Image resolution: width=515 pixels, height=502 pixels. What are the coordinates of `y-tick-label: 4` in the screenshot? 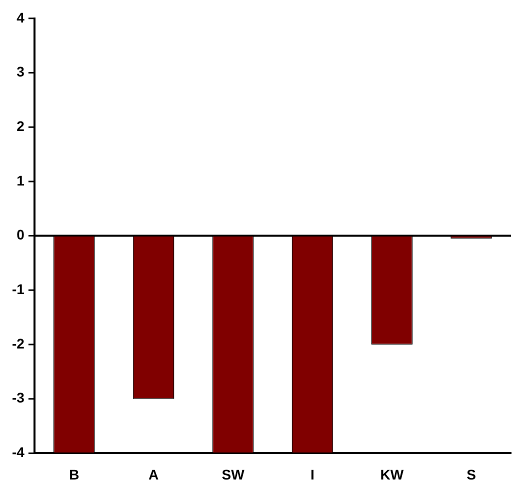 It's located at (20, 17).